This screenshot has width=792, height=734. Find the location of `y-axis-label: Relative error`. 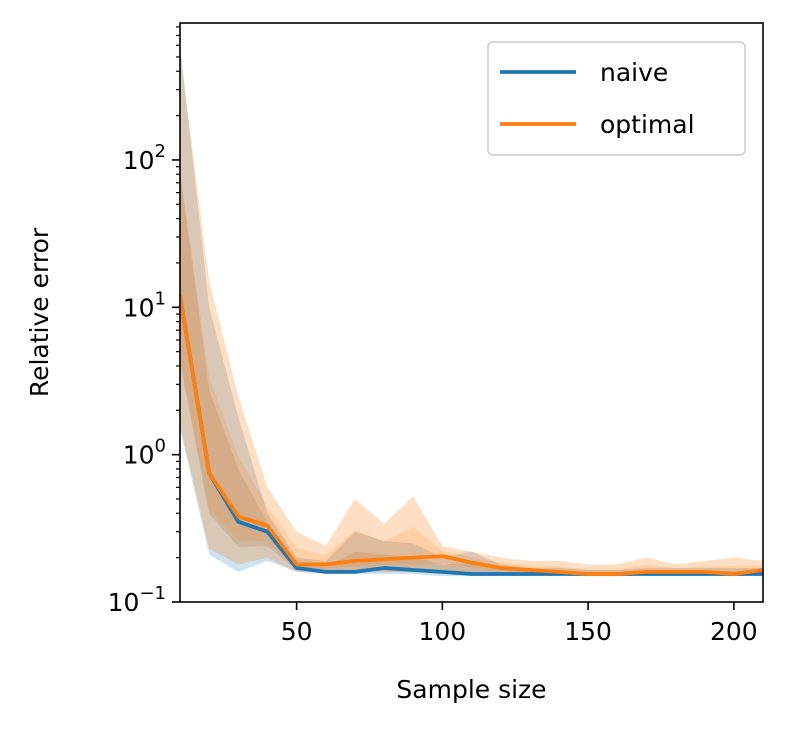

y-axis-label: Relative error is located at coordinates (39, 312).